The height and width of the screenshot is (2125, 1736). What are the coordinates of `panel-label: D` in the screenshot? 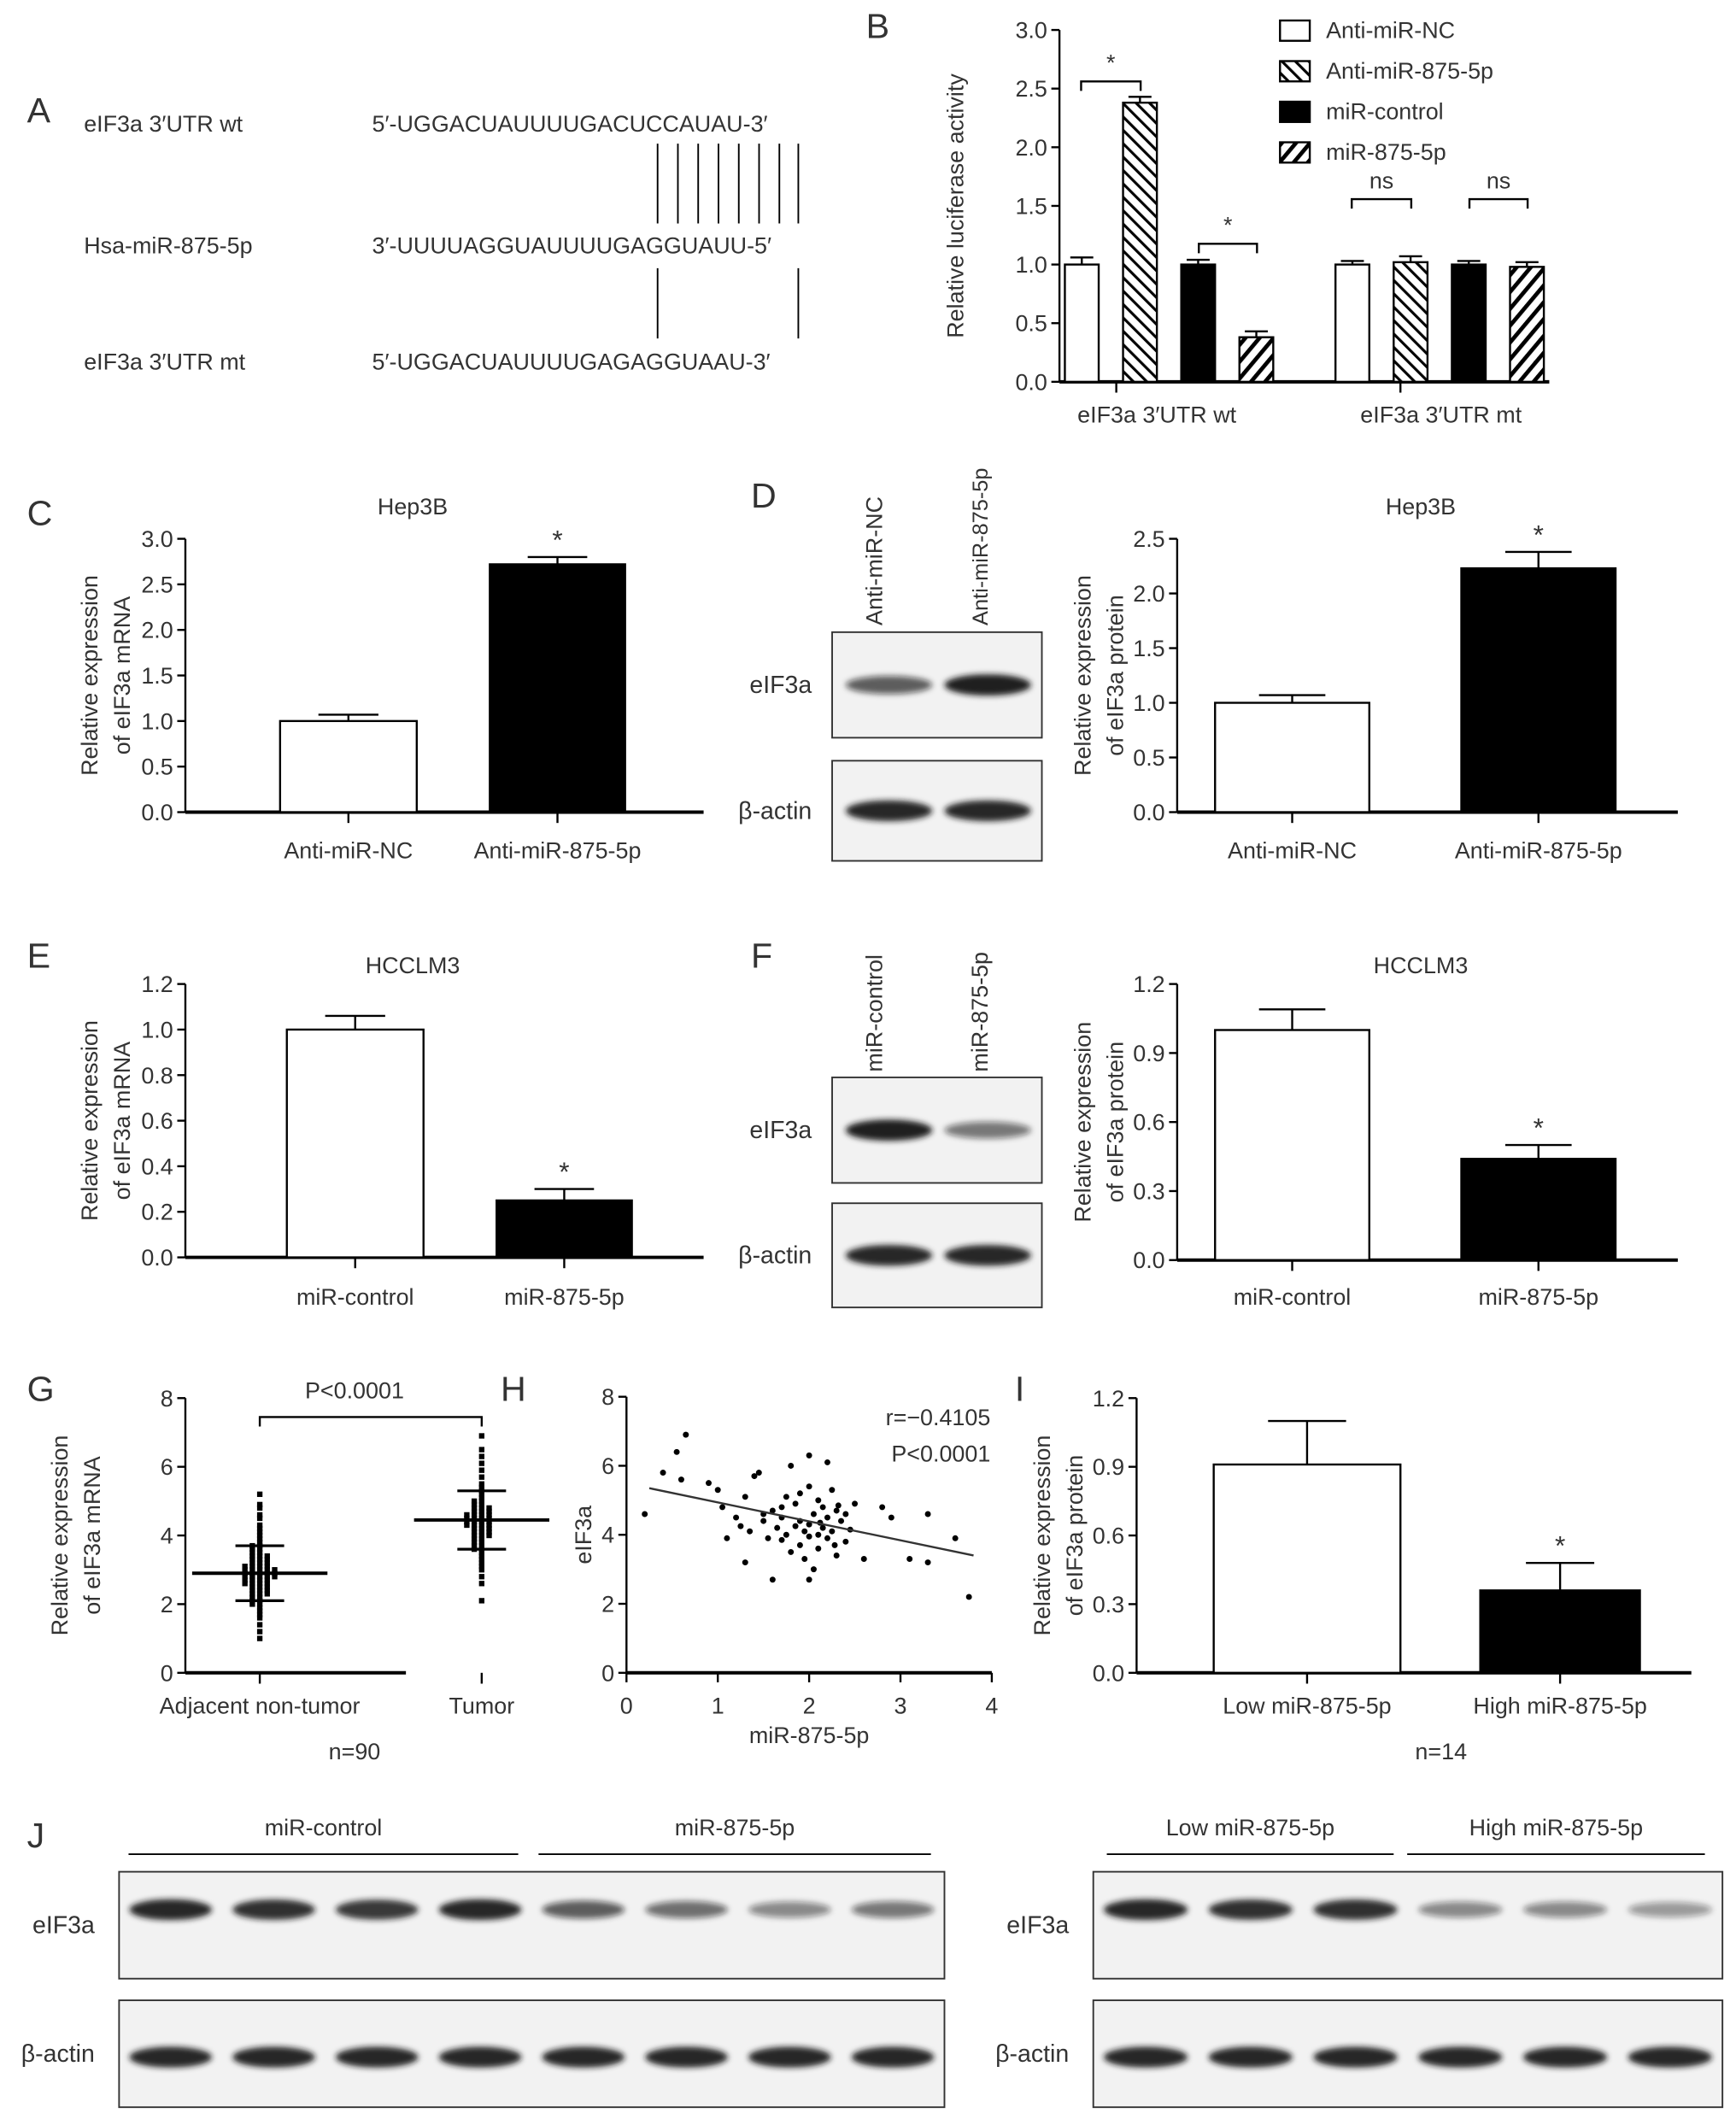 It's located at (764, 495).